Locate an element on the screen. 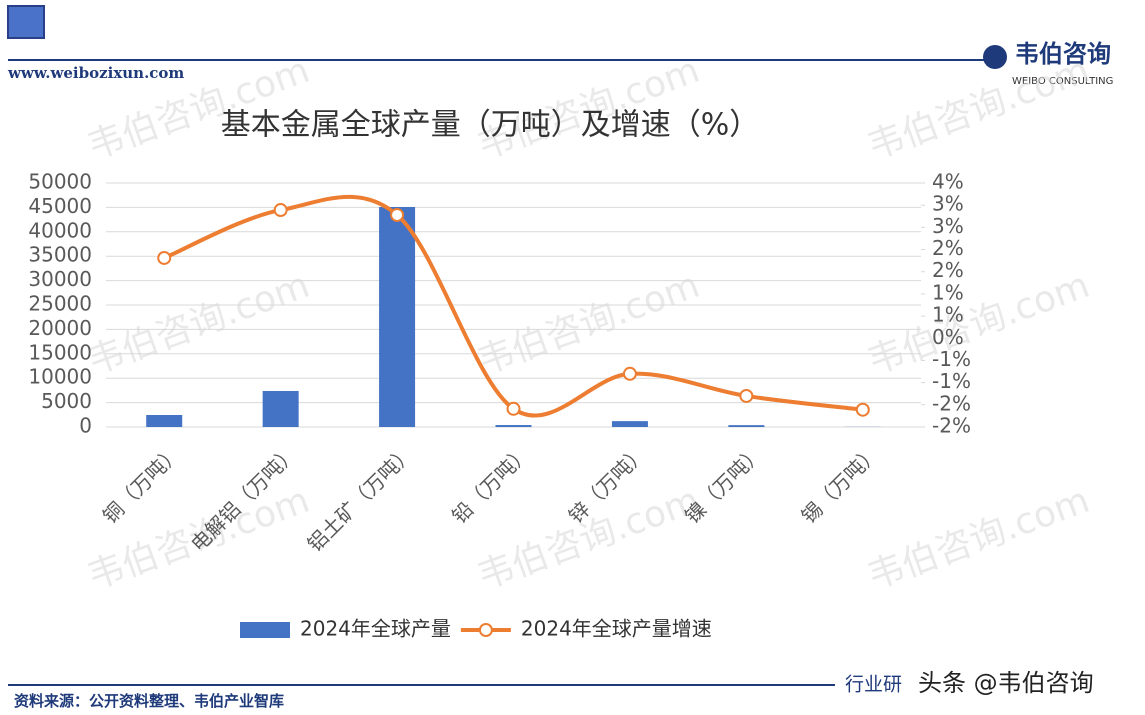  logo-square is located at coordinates (26, 22).